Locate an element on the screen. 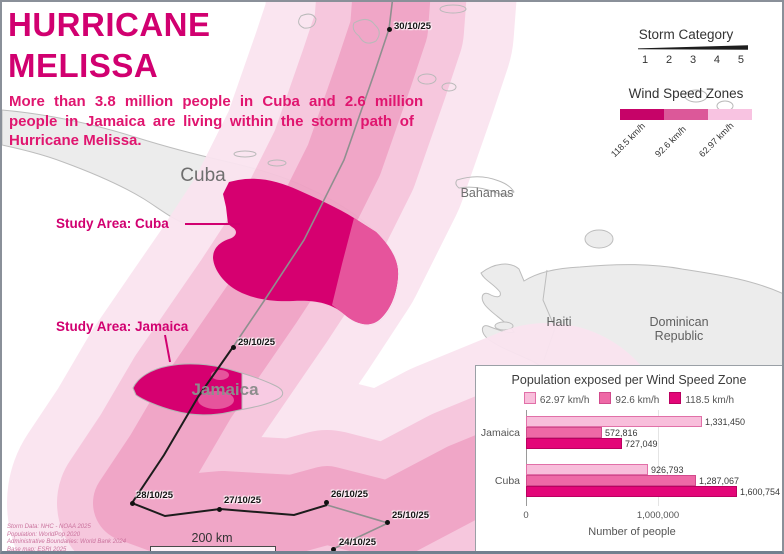 This screenshot has width=784, height=554. country-label: Haiti is located at coordinates (559, 322).